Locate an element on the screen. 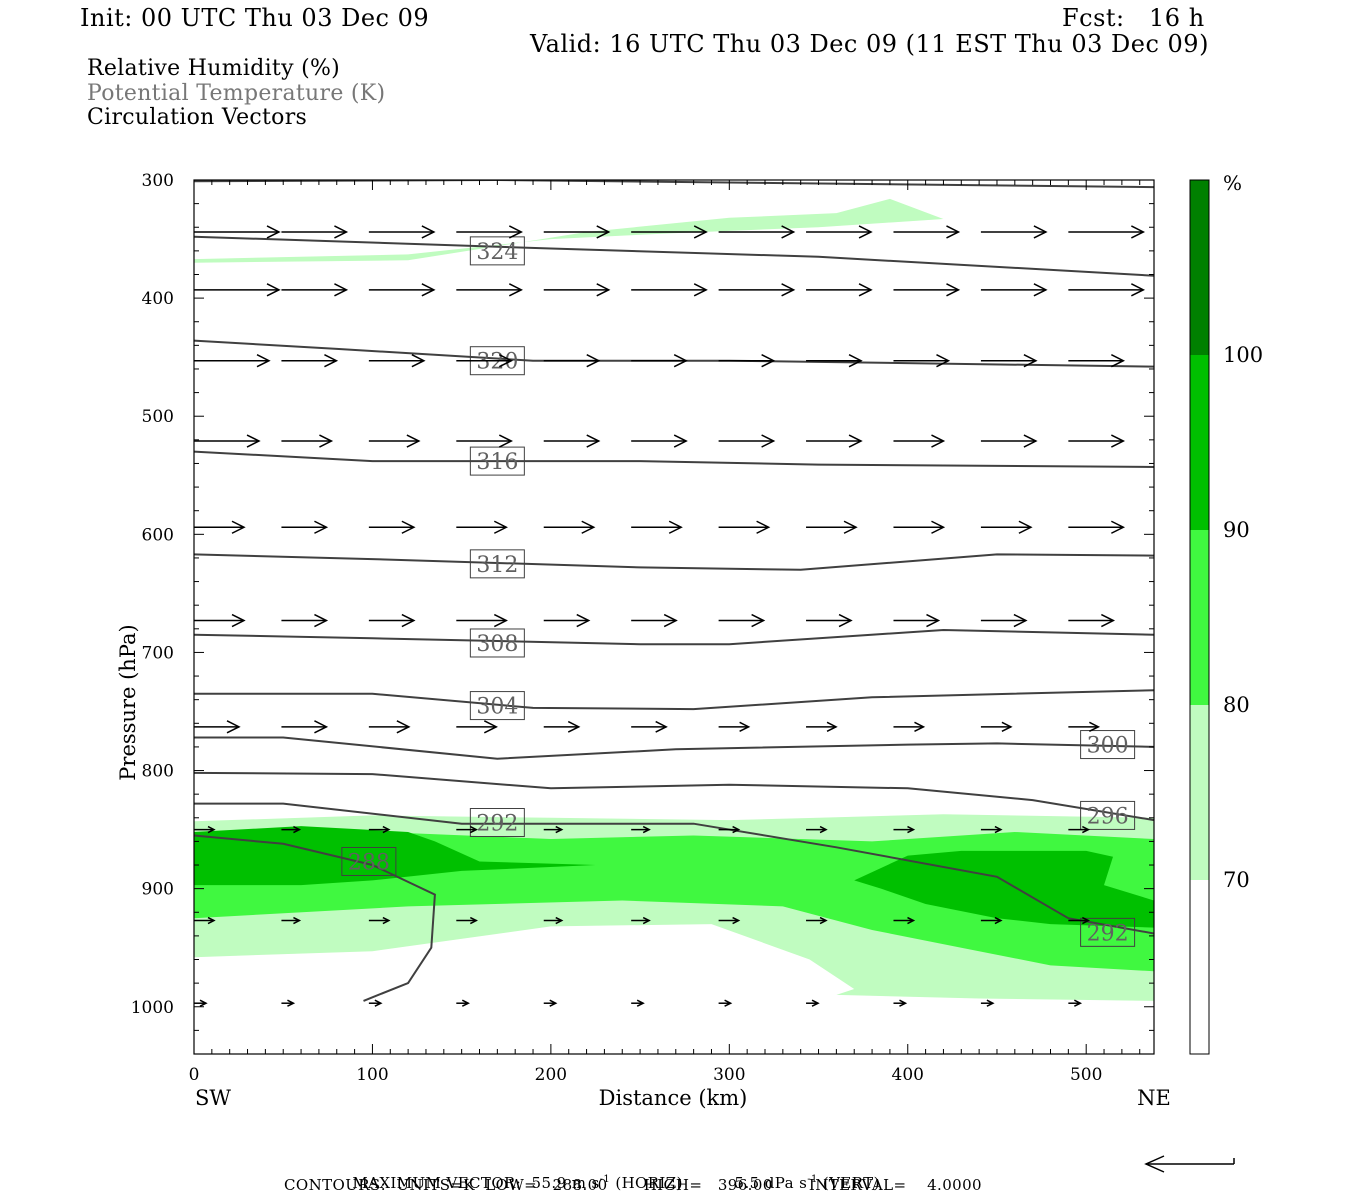  sw-label: SW is located at coordinates (213, 1098).